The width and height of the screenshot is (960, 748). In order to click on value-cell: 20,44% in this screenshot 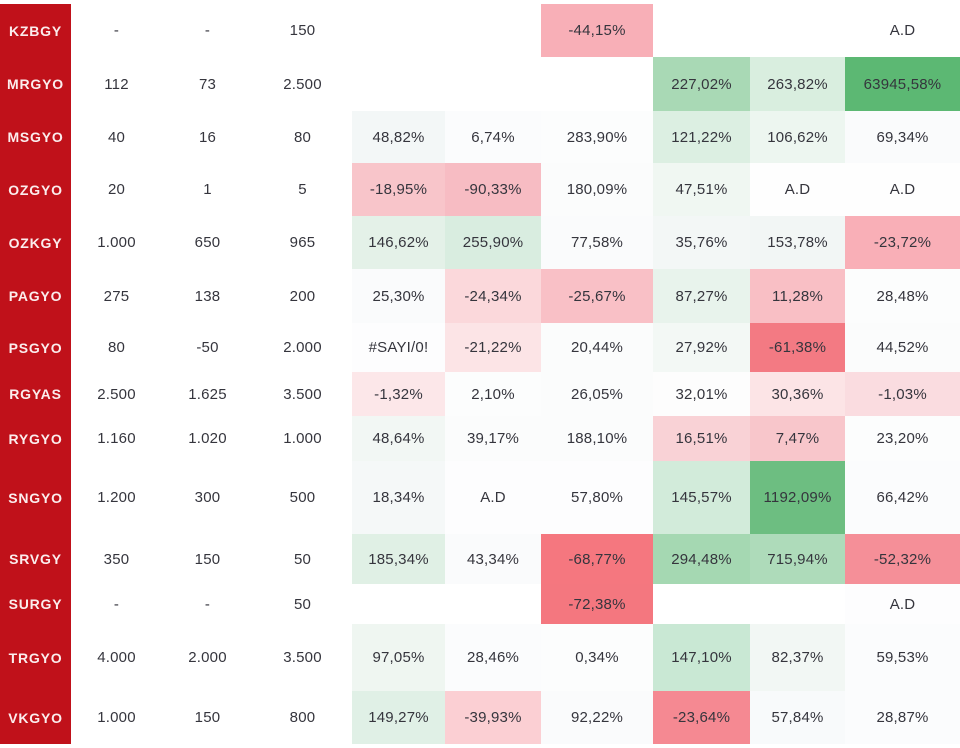, I will do `click(597, 347)`.